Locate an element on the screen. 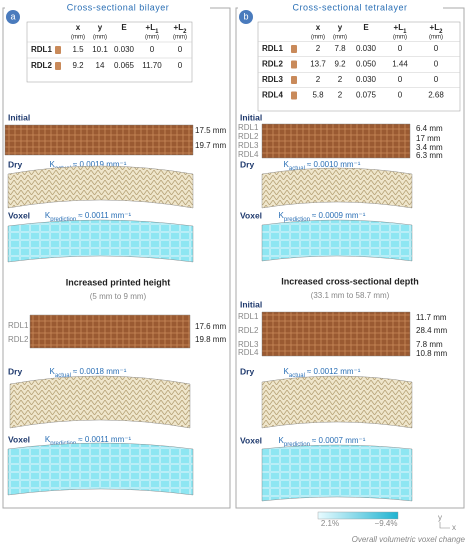 Image resolution: width=467 pixels, height=550 pixels. value-text: ≈ 0.0009 mm⁻¹ is located at coordinates (339, 215).